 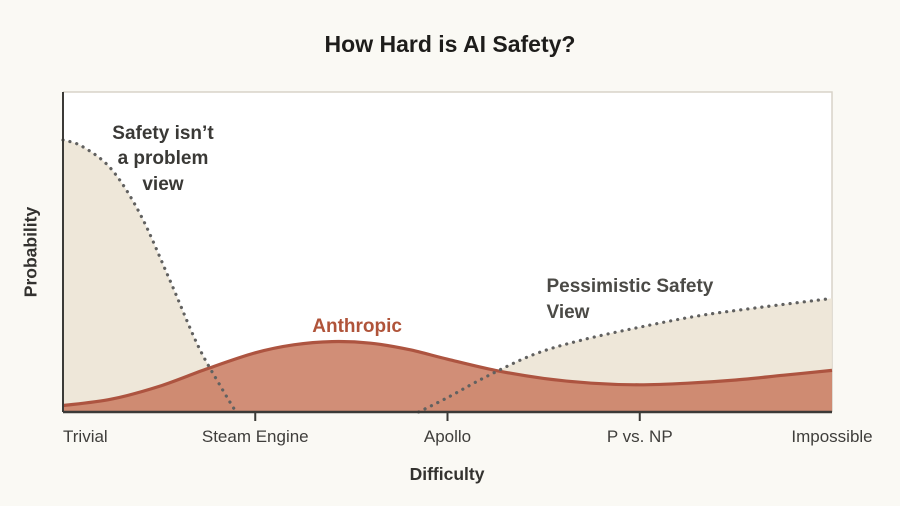 I want to click on curve-label-anthropic: Anthropic, so click(x=357, y=327).